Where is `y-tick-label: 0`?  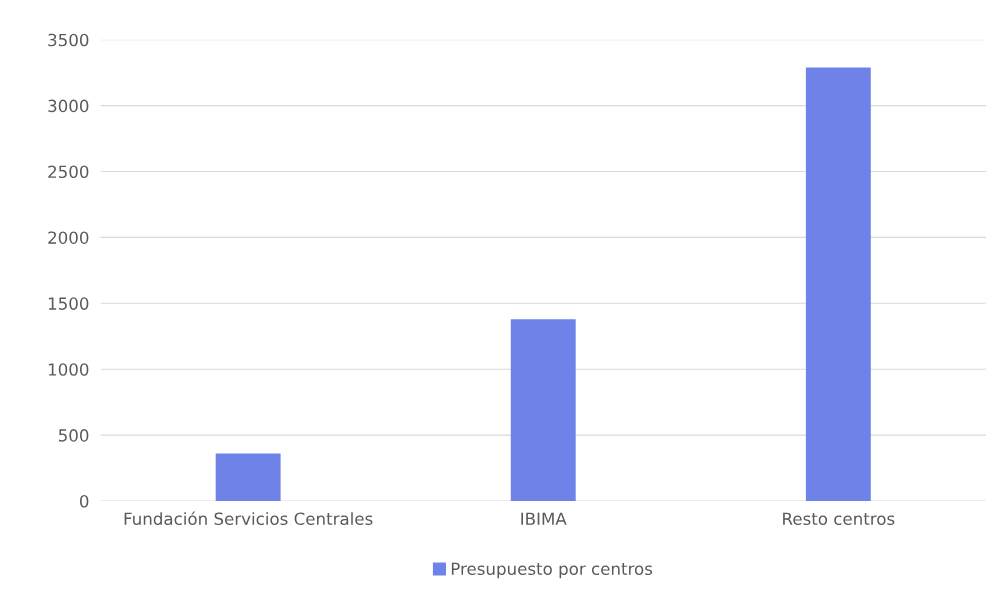 y-tick-label: 0 is located at coordinates (84, 501).